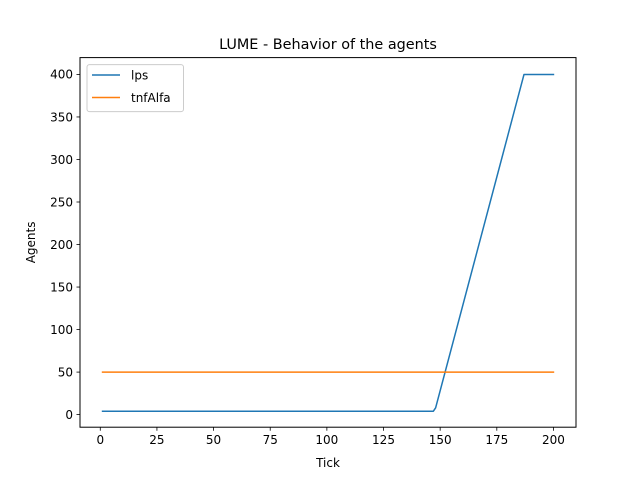 This screenshot has height=480, width=640. Describe the element at coordinates (31, 243) in the screenshot. I see `y-axis-title: Agents` at that location.